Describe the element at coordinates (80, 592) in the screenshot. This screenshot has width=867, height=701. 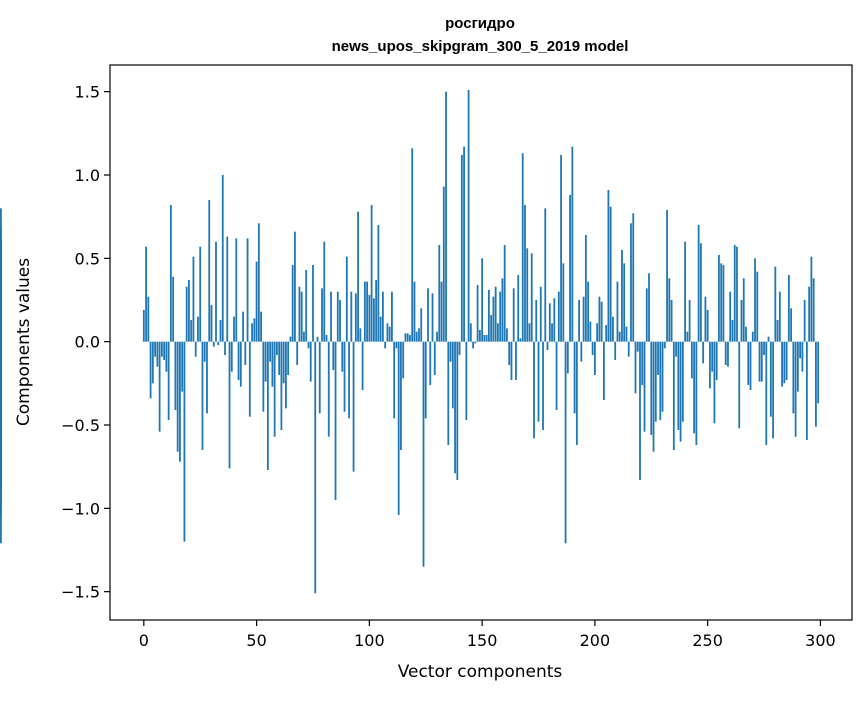
I see `y-tick-label: −1.5` at that location.